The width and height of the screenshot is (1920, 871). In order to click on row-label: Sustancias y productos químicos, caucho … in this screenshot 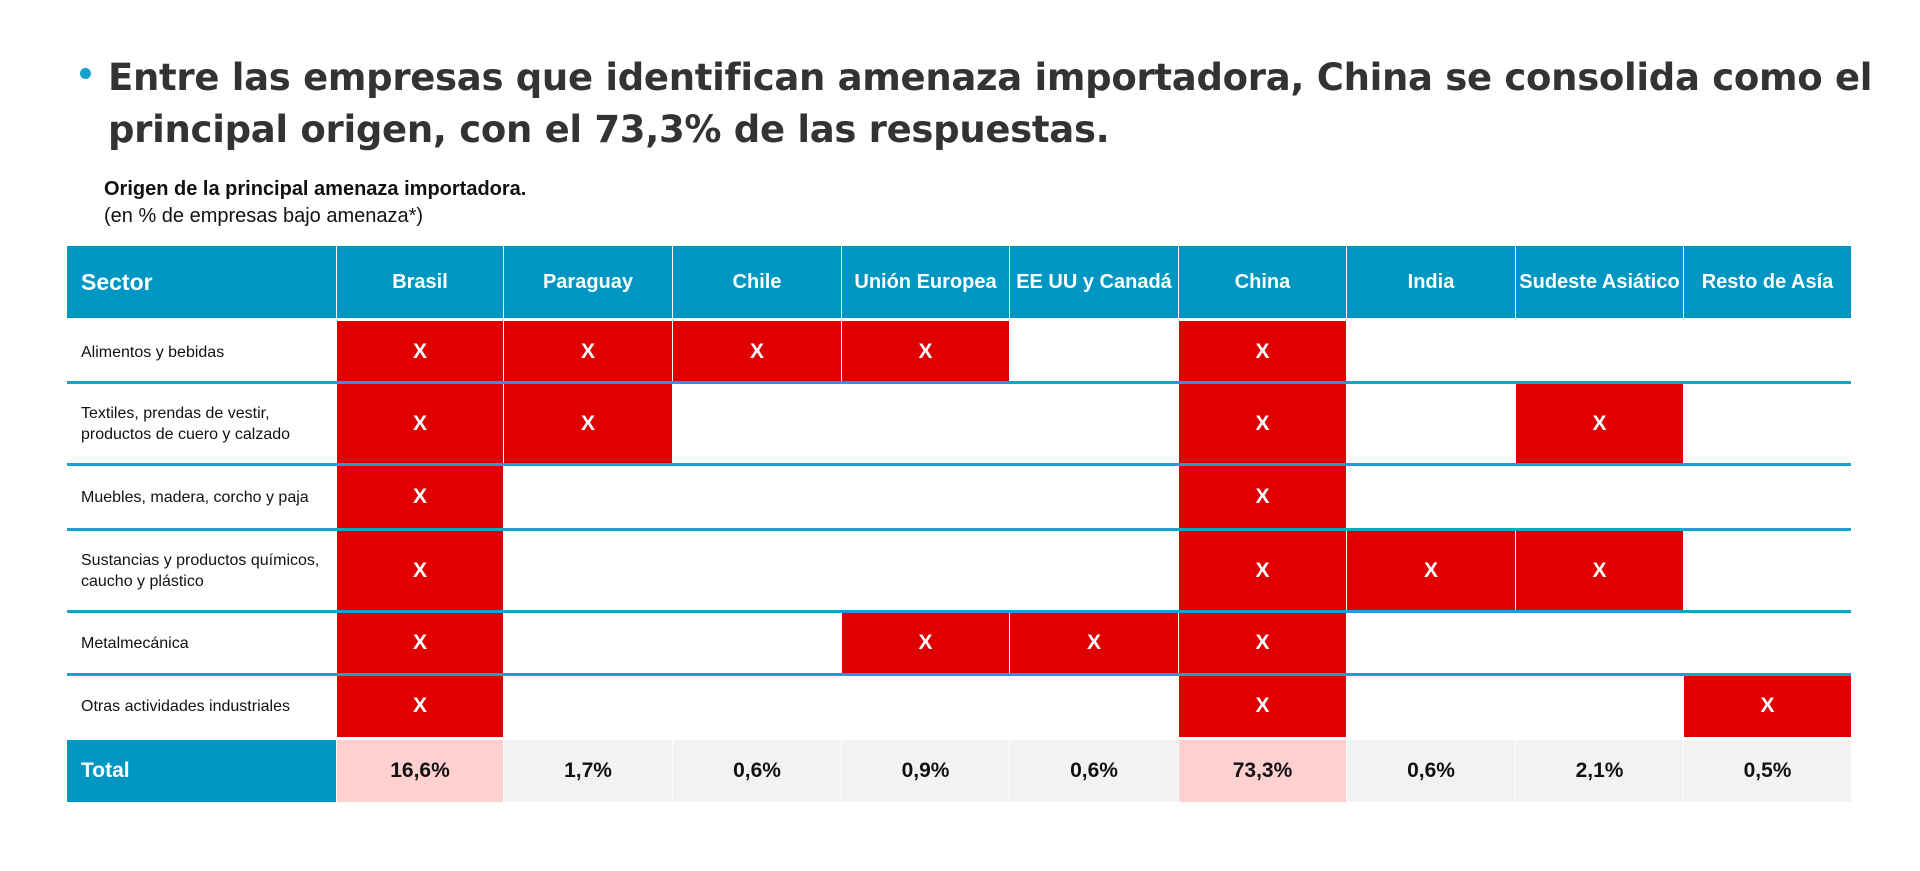, I will do `click(200, 571)`.